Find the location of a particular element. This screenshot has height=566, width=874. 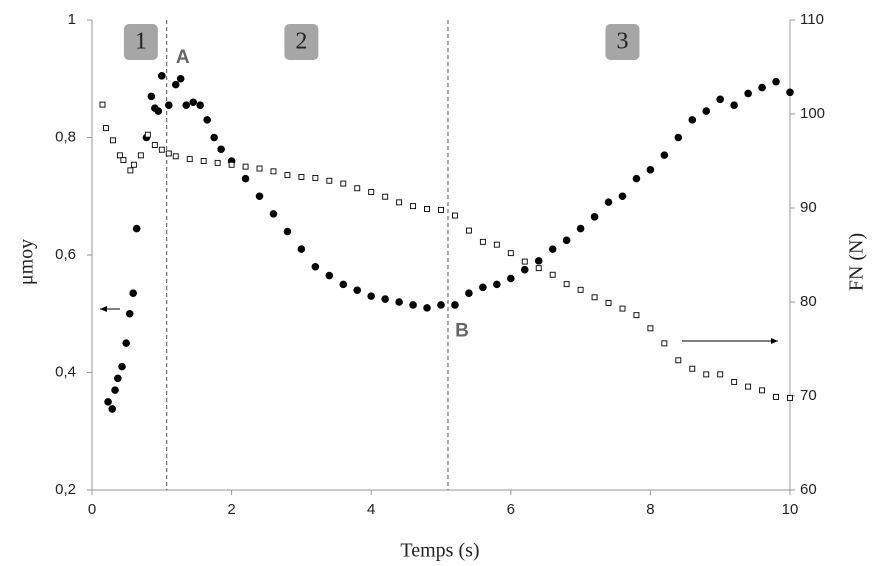

annotation: A is located at coordinates (183, 57).